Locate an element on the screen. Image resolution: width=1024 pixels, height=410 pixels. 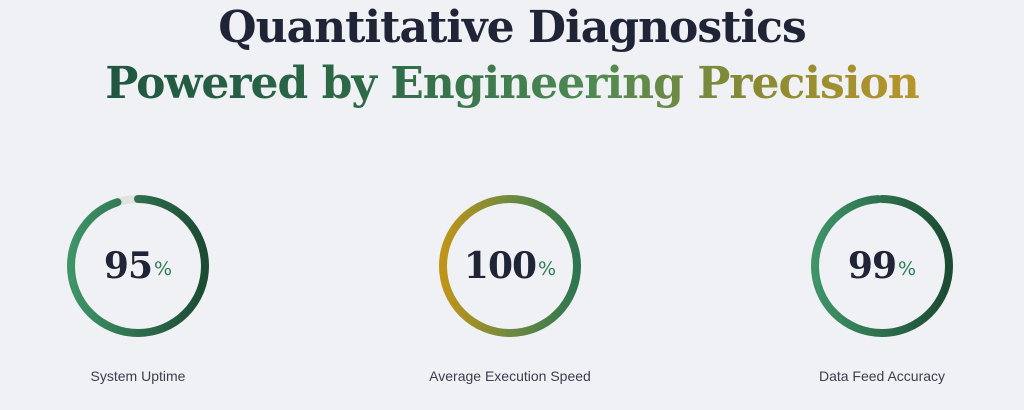
stat-system-uptime: 95% System Uptime is located at coordinates (138, 288).